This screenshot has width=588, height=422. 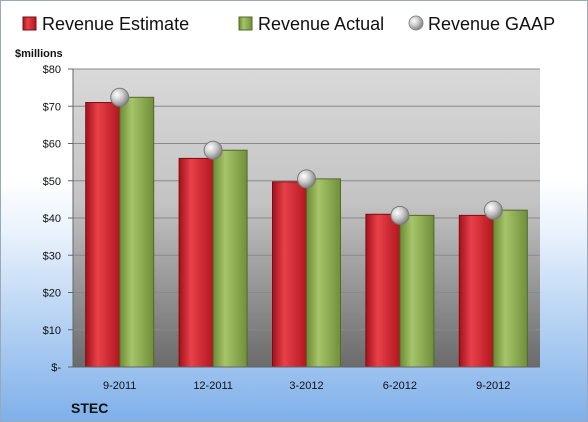 I want to click on y-tick-label: $40, so click(x=52, y=219).